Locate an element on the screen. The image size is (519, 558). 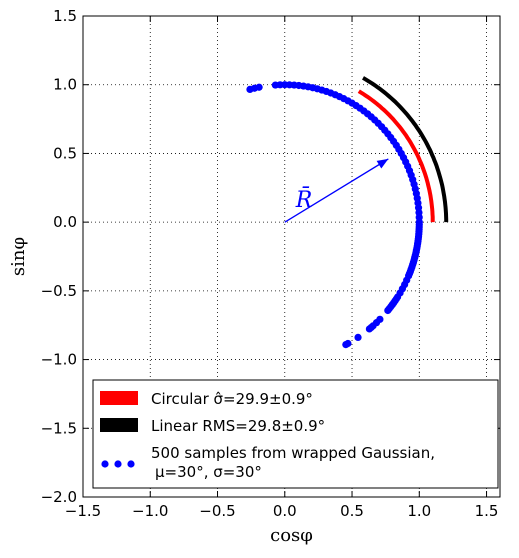
x-tick-label: −0.5 is located at coordinates (217, 511).